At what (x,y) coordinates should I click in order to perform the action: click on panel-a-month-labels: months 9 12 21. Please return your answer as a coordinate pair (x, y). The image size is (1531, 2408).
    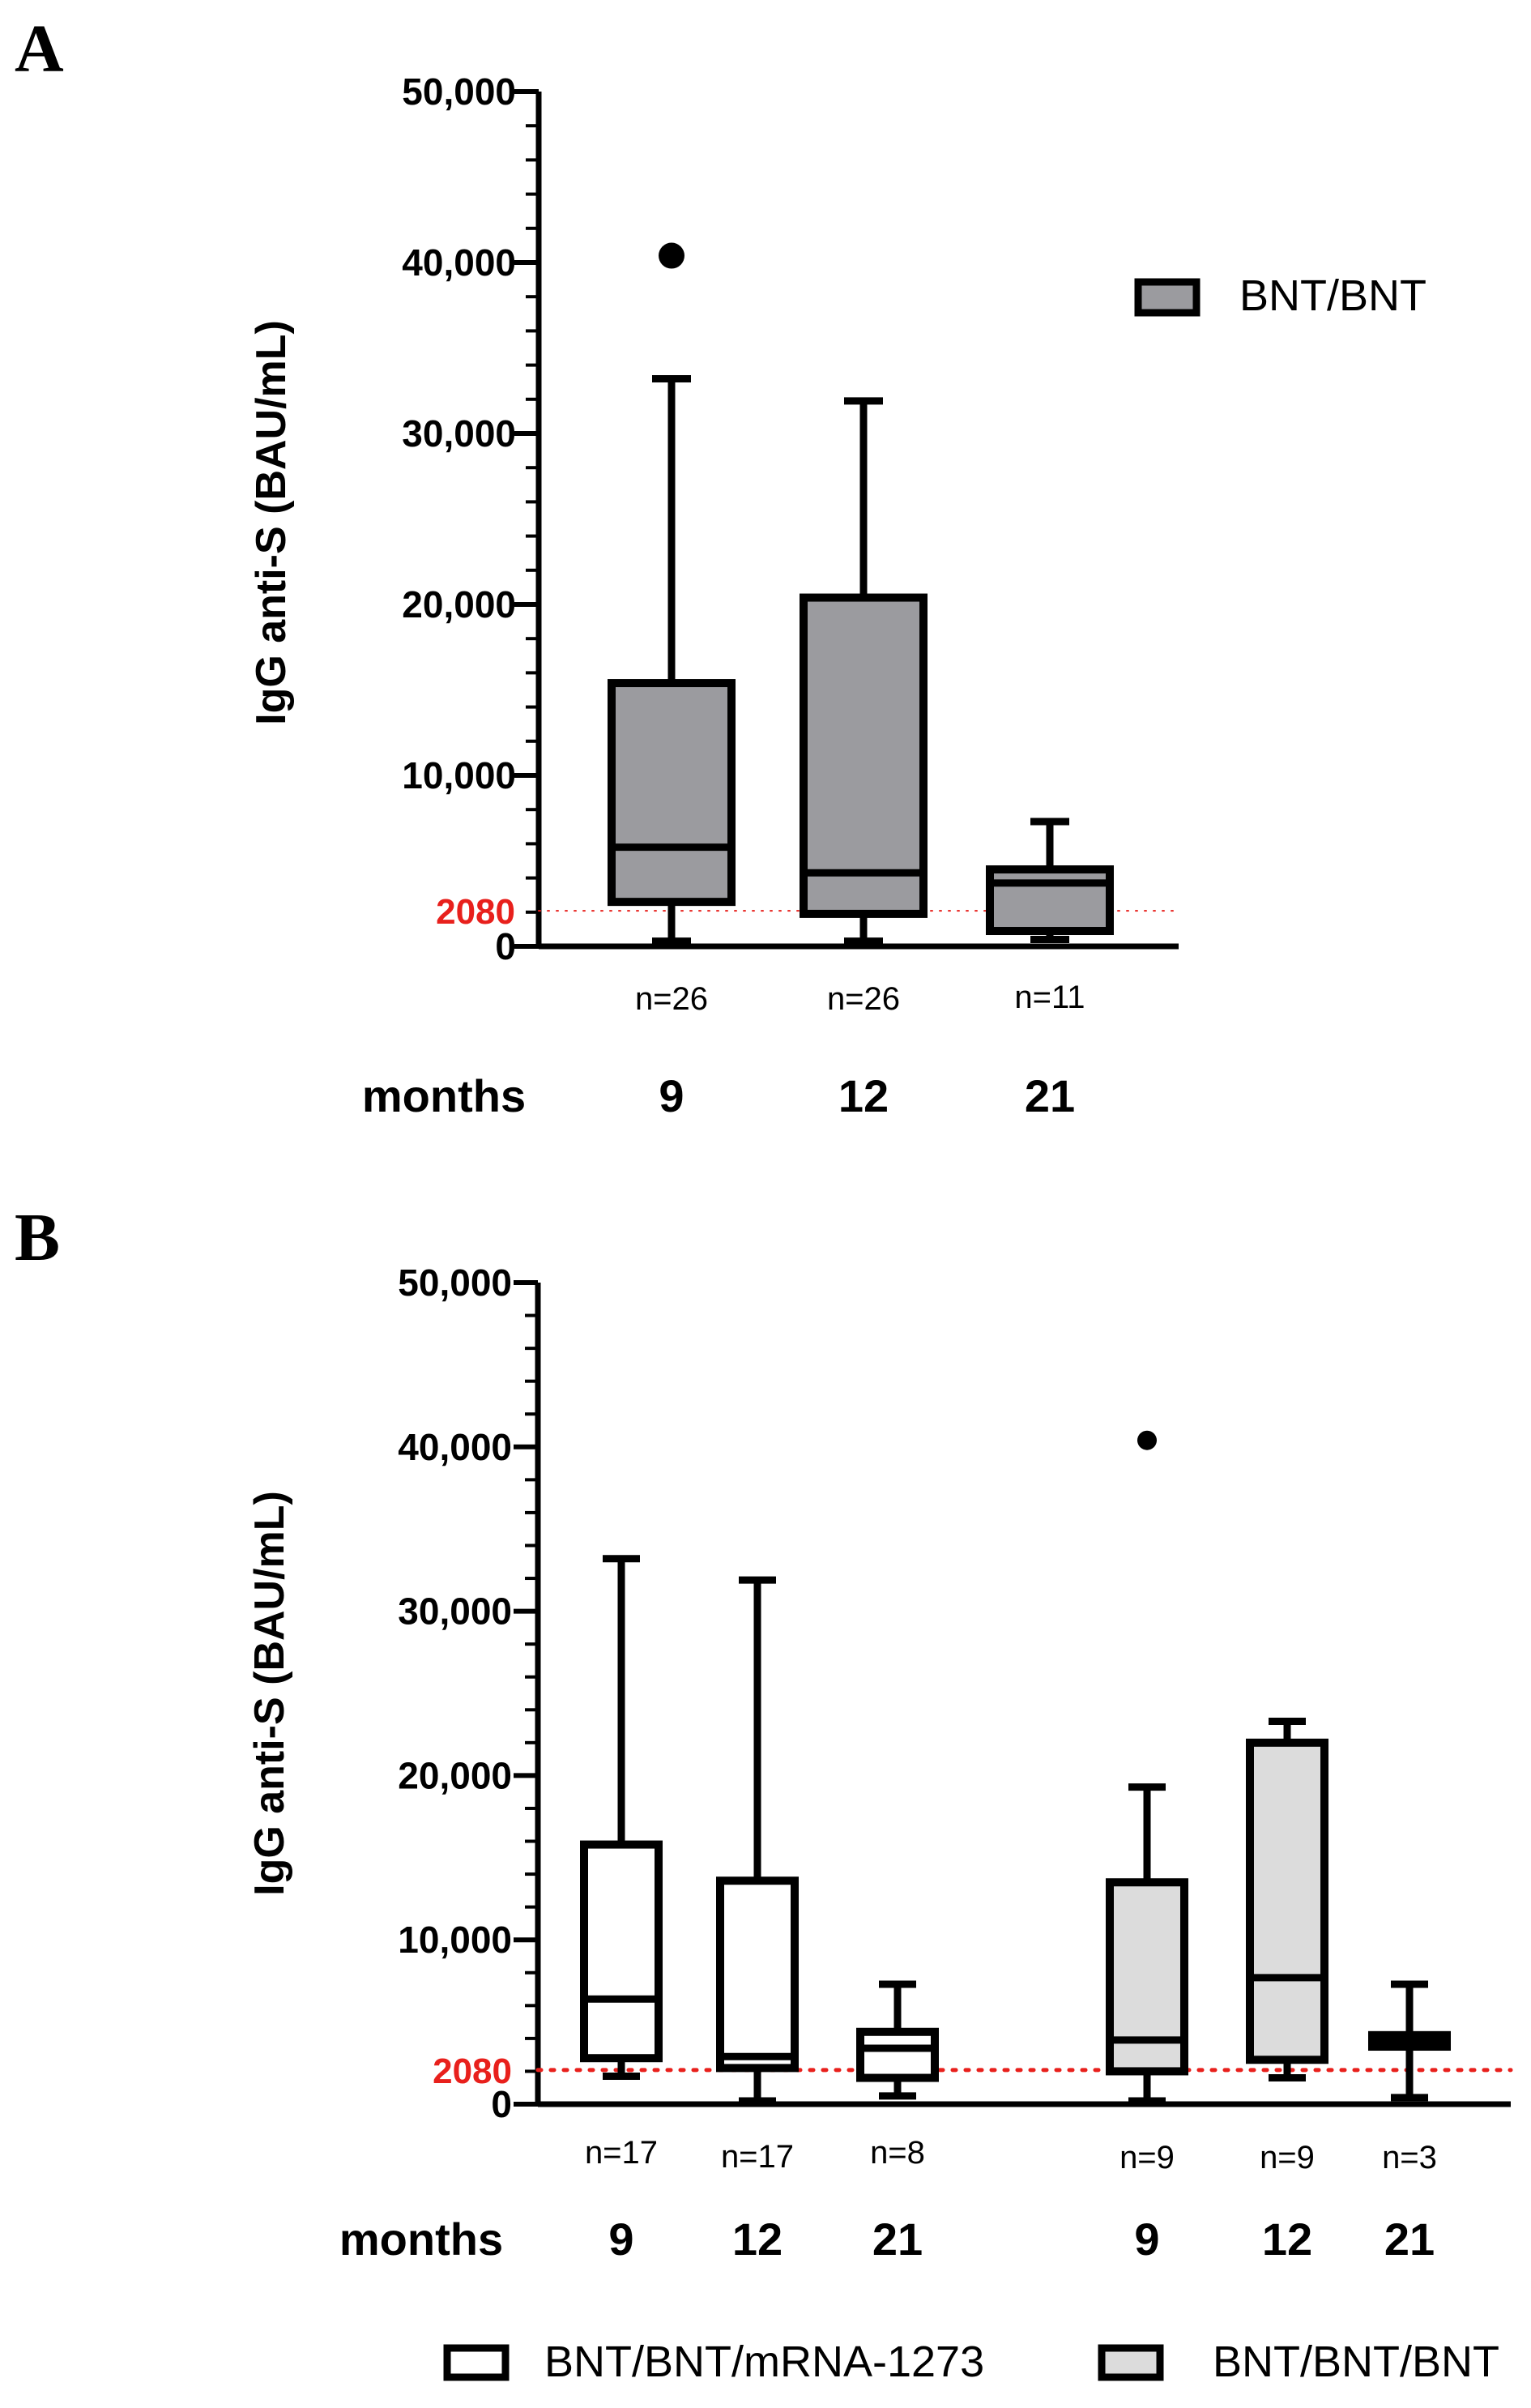
    Looking at the image, I should click on (718, 1095).